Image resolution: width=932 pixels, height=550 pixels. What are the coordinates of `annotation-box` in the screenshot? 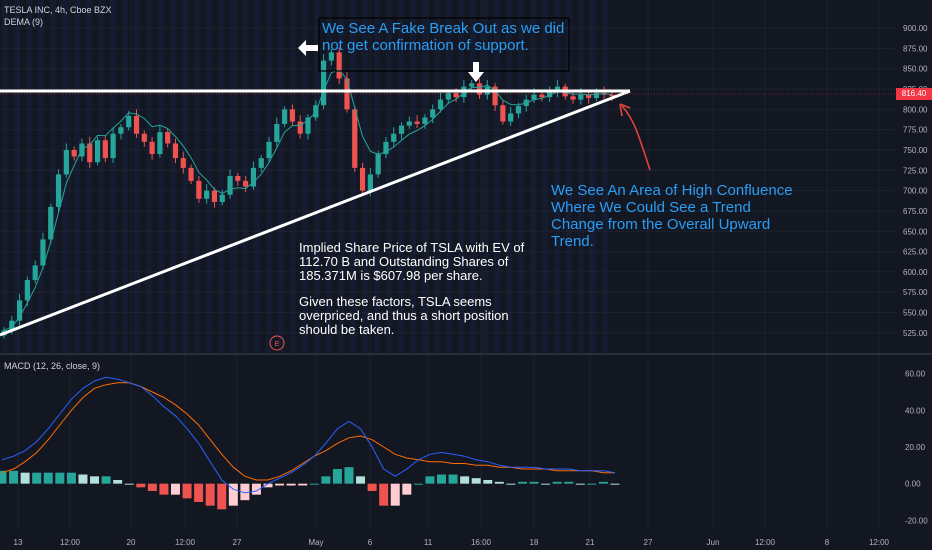 It's located at (444, 44).